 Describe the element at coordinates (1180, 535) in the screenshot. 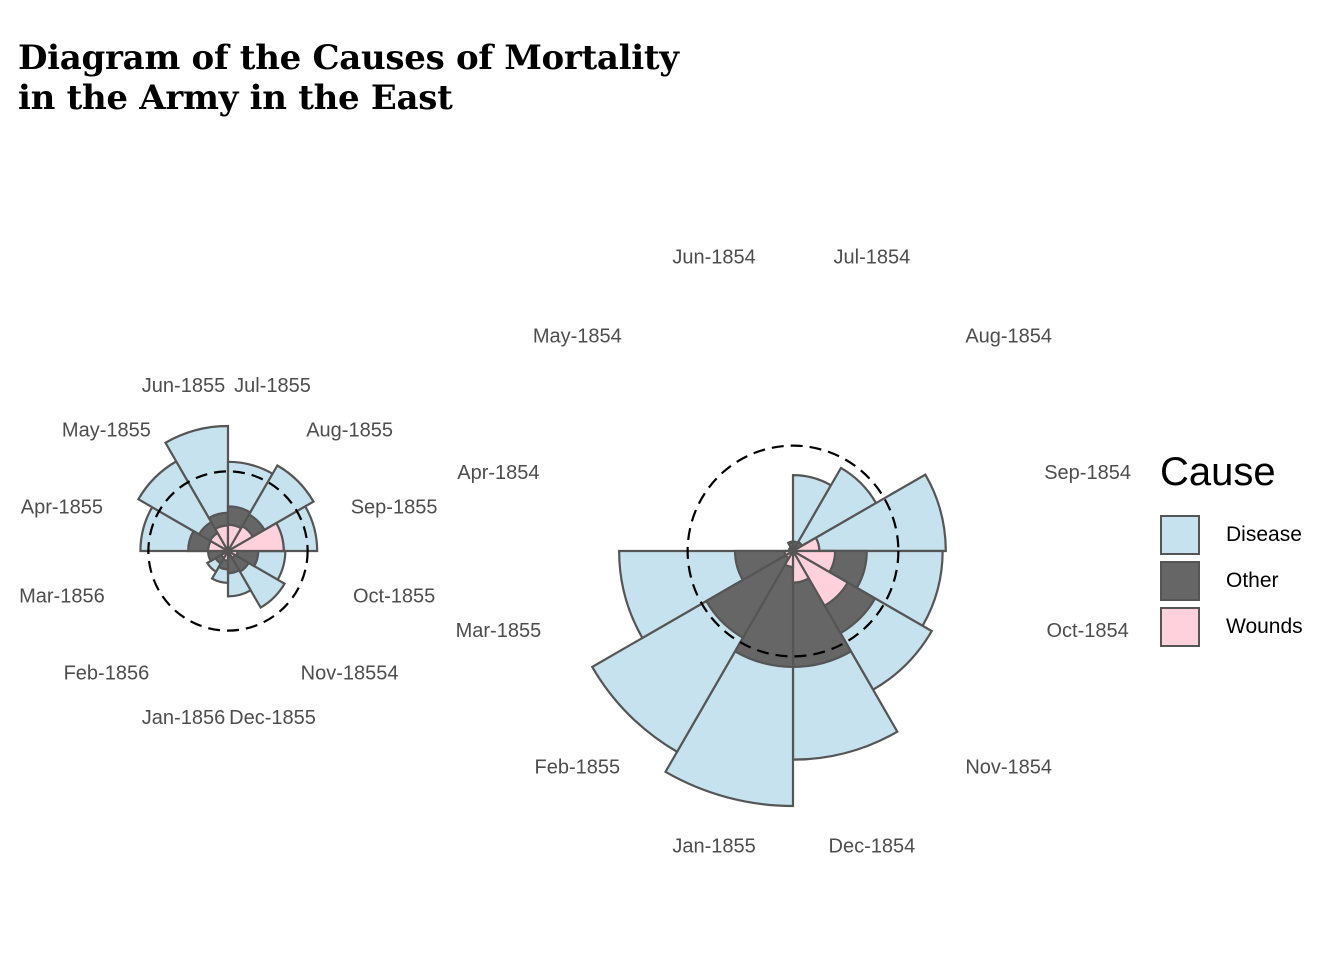

I see `legend-swatch-disease` at that location.